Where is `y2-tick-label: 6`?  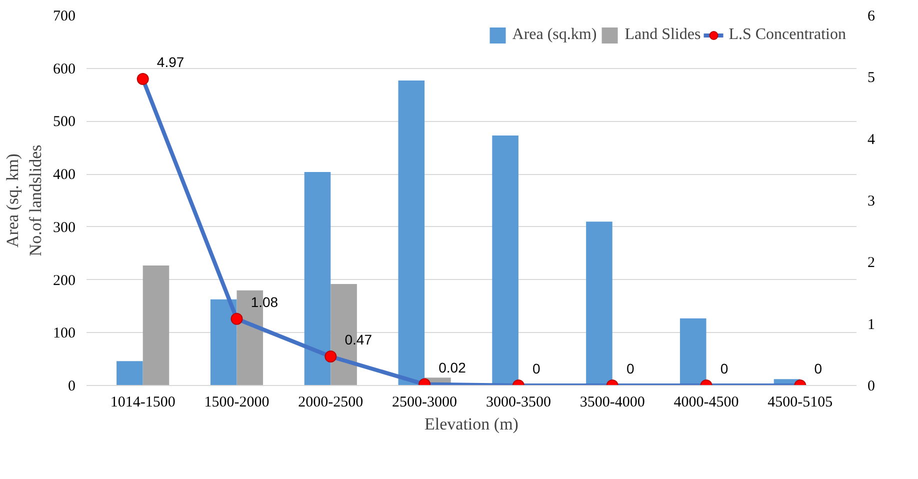
y2-tick-label: 6 is located at coordinates (872, 16).